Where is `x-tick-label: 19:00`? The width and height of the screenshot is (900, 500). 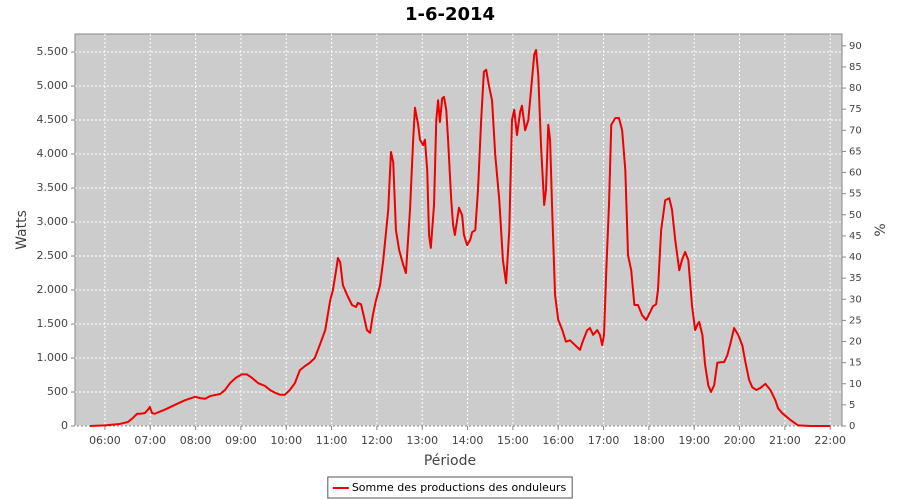 x-tick-label: 19:00 is located at coordinates (694, 440).